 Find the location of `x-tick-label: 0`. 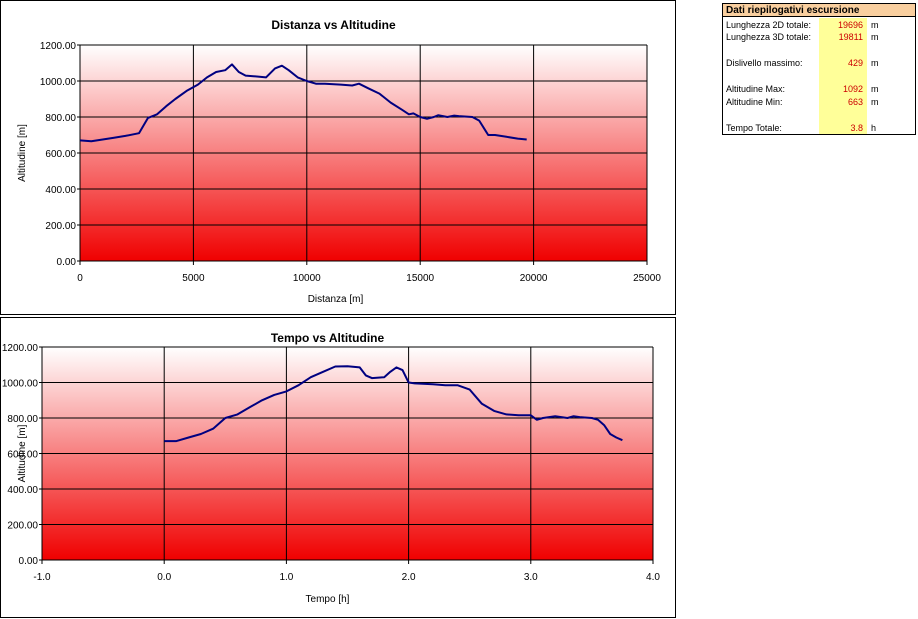

x-tick-label: 0 is located at coordinates (80, 278).